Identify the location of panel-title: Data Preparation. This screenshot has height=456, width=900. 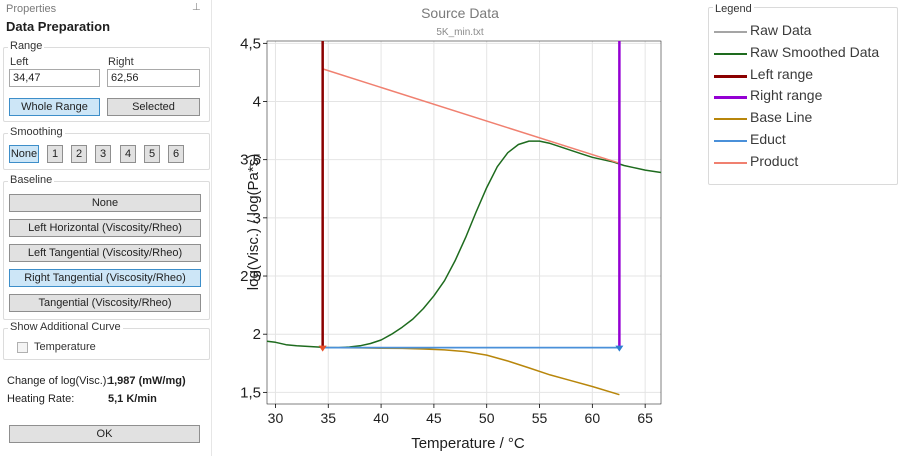
(58, 26).